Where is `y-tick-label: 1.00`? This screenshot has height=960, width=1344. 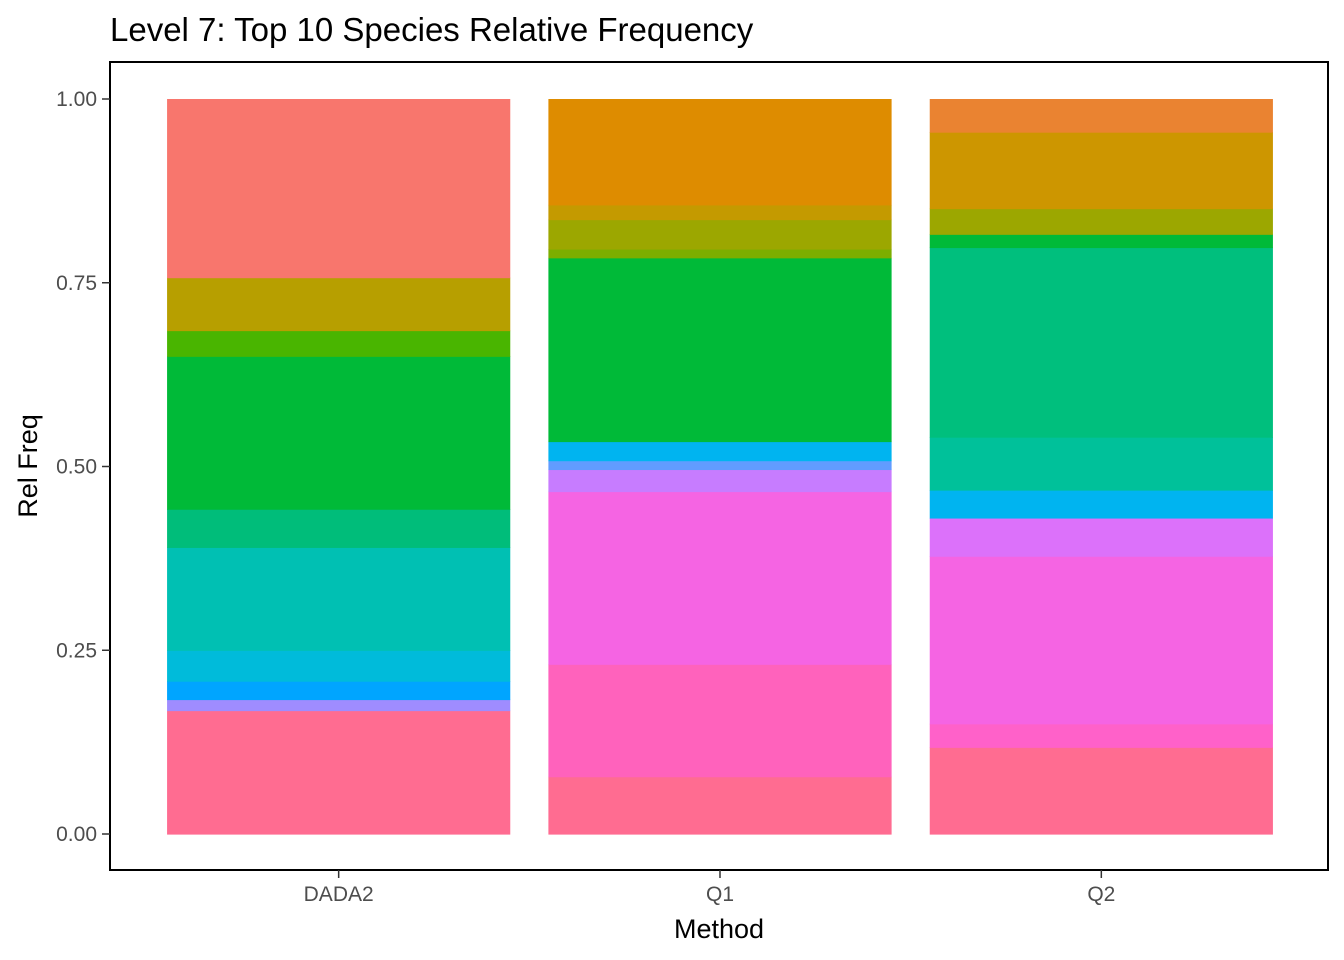
y-tick-label: 1.00 is located at coordinates (76, 99).